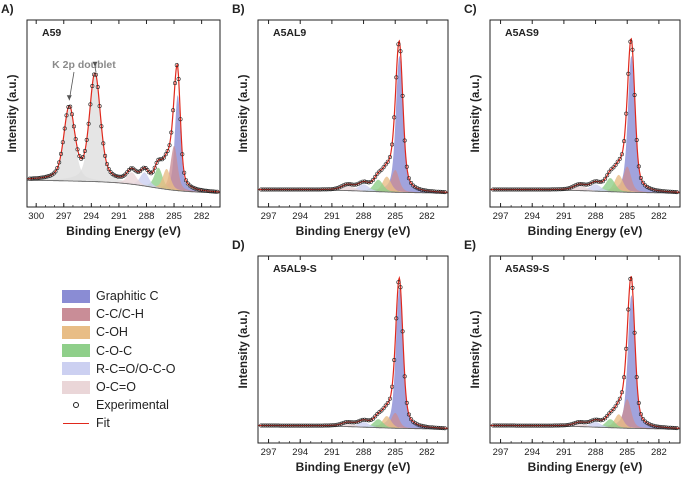 The image size is (685, 479). What do you see at coordinates (585, 362) in the screenshot?
I see `component-graphitic-c` at bounding box center [585, 362].